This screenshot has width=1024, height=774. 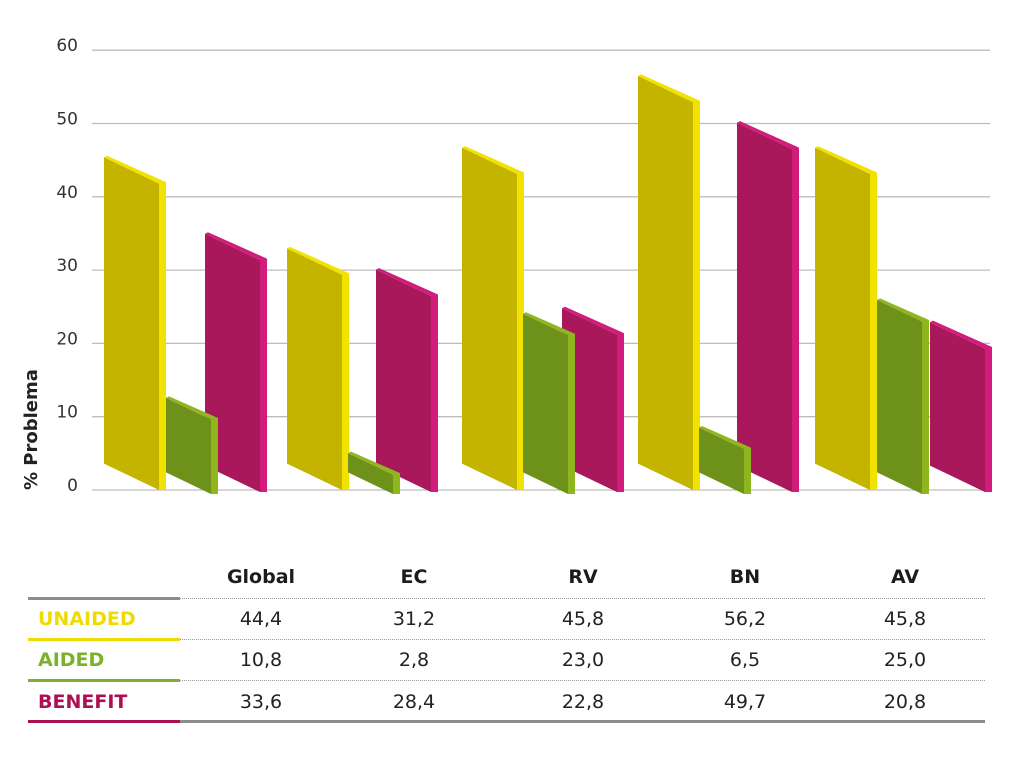 I want to click on row-rule-benefit, so click(x=104, y=721).